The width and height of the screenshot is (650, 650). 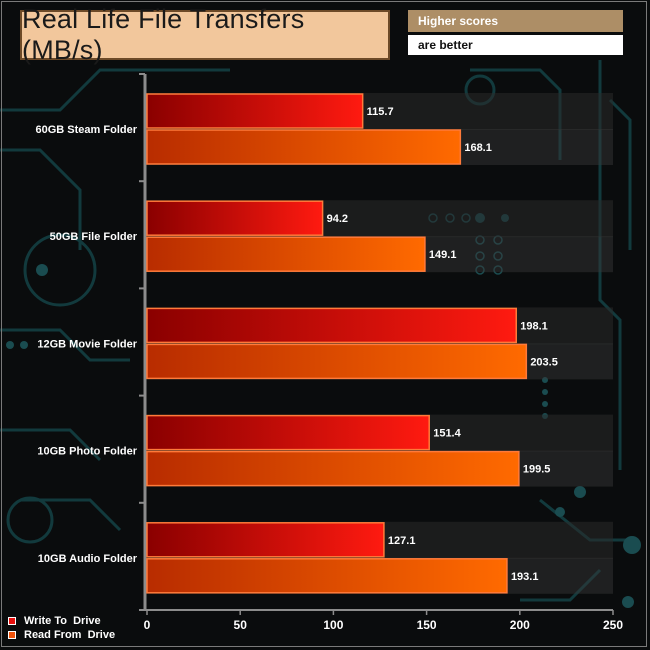 What do you see at coordinates (87, 344) in the screenshot?
I see `category-label: 12GB Movie Folder` at bounding box center [87, 344].